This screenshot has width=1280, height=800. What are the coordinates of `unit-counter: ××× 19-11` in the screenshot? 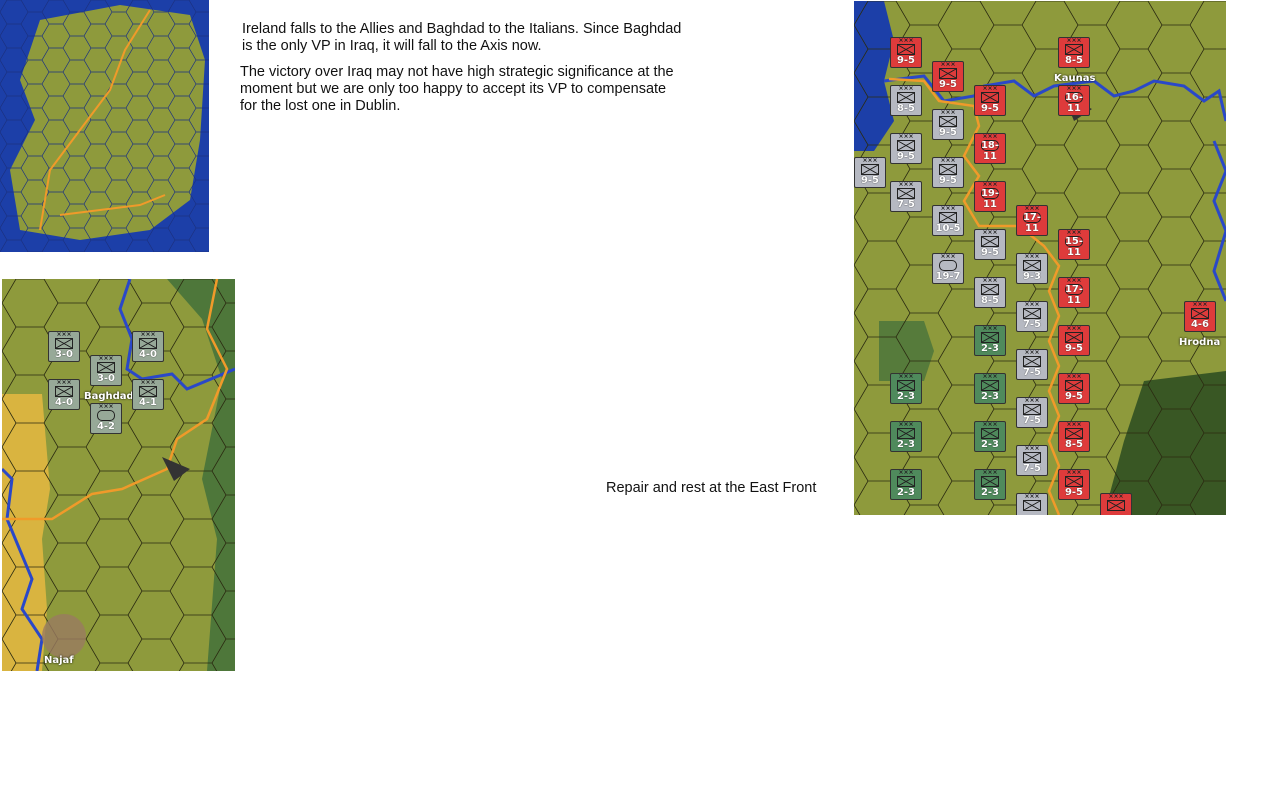 It's located at (990, 196).